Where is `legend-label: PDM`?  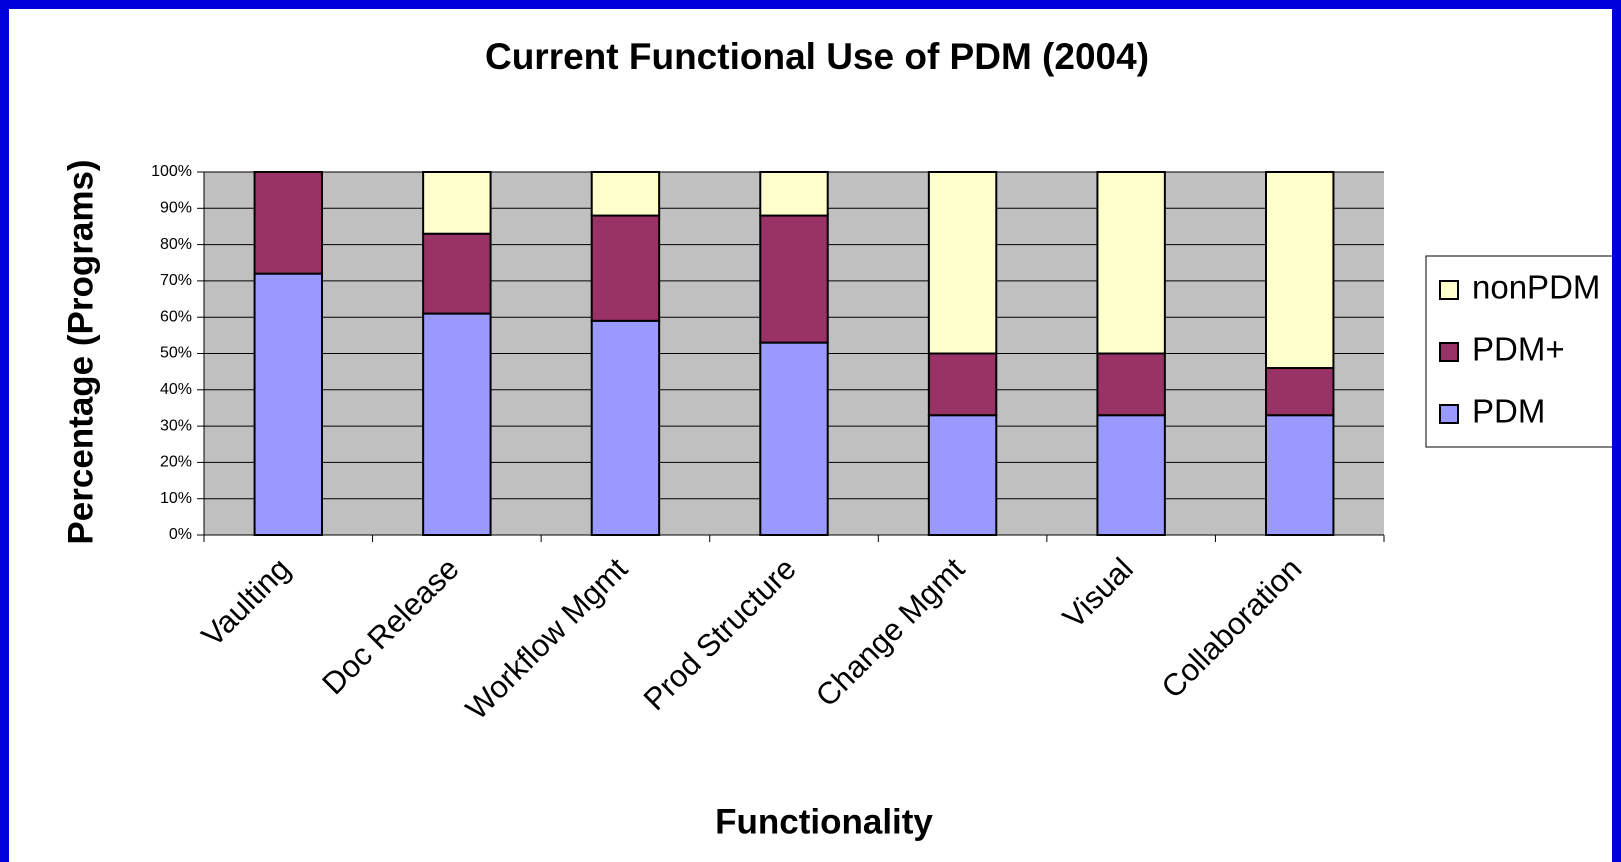 legend-label: PDM is located at coordinates (1508, 411).